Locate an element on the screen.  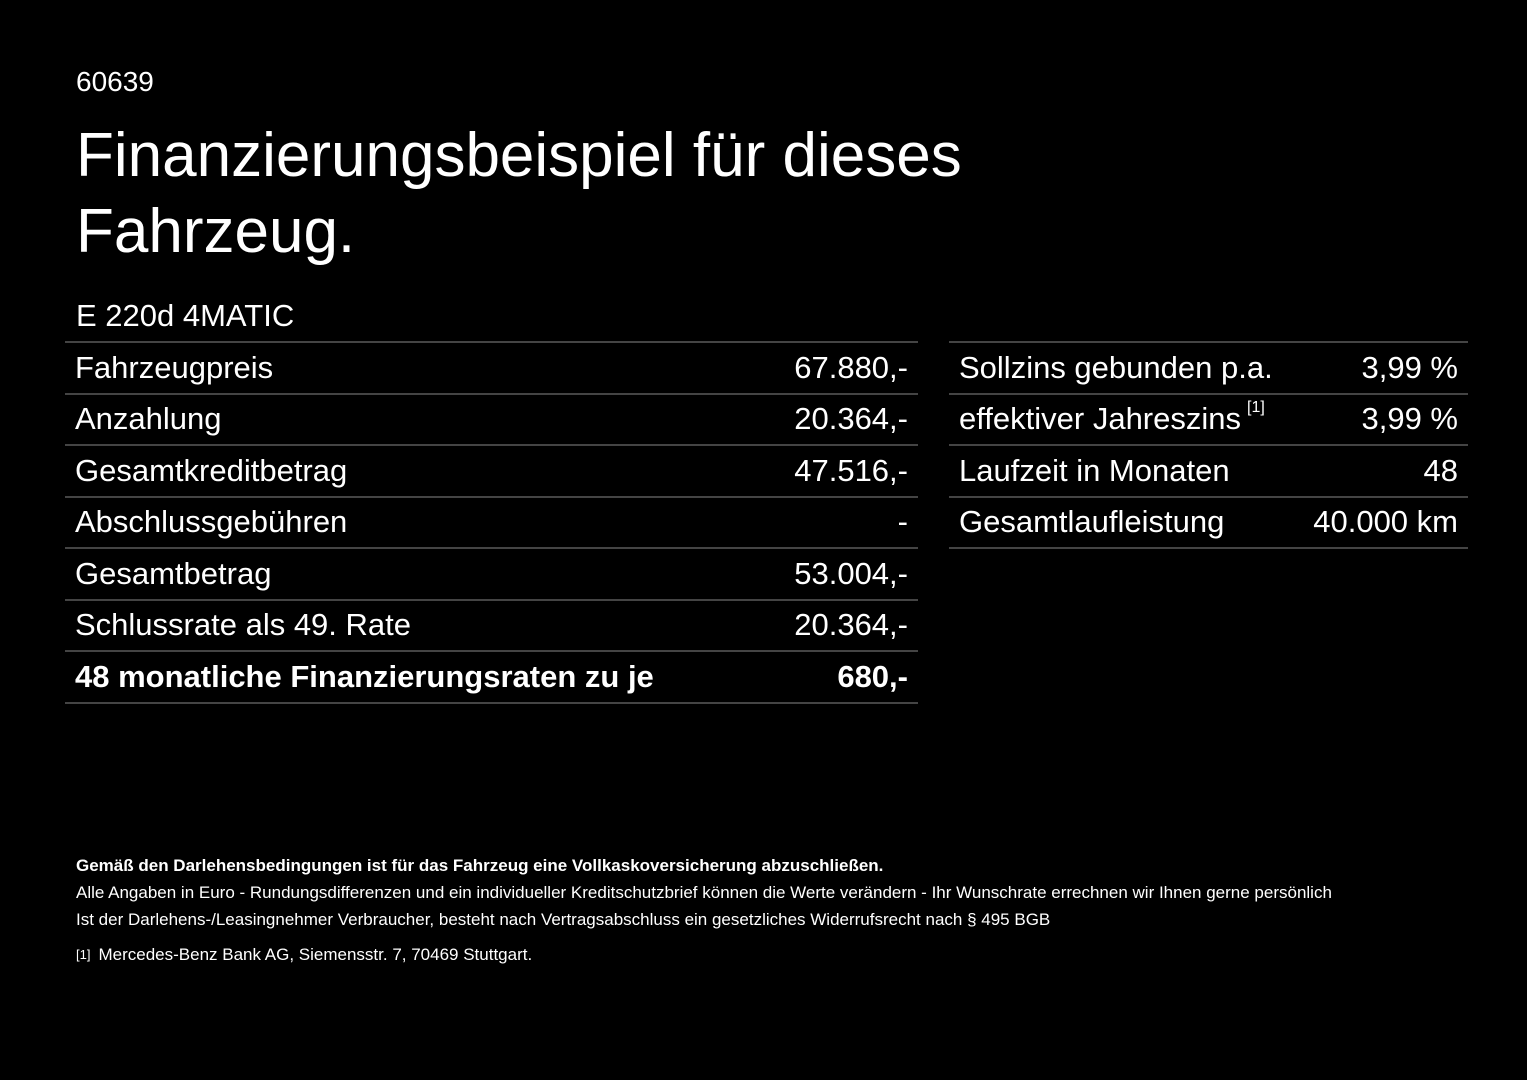
row-value: - is located at coordinates (902, 522).